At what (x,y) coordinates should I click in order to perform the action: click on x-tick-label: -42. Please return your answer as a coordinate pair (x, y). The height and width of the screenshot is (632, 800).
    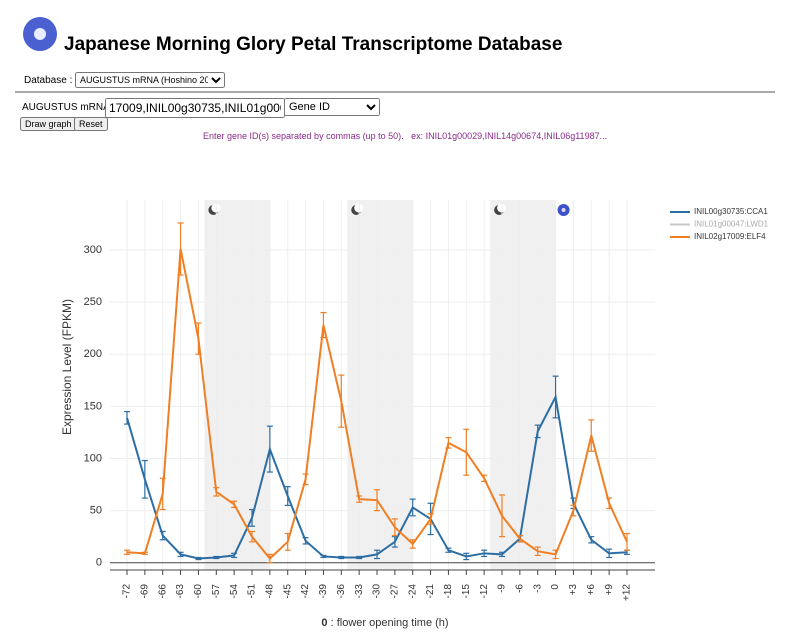
    Looking at the image, I should click on (305, 591).